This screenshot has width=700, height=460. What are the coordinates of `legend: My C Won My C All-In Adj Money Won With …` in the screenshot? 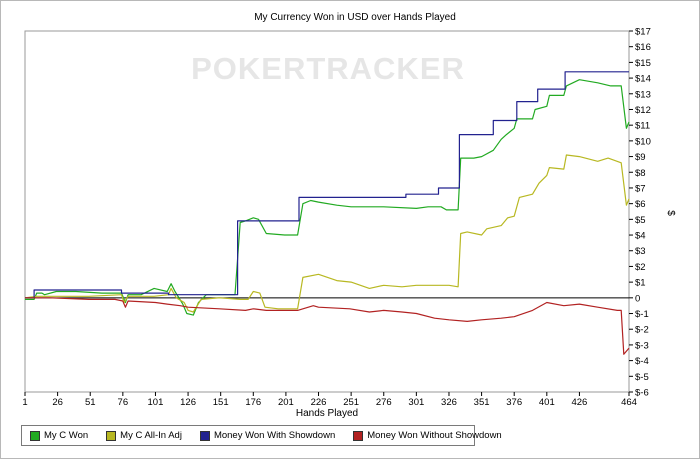 It's located at (261, 435).